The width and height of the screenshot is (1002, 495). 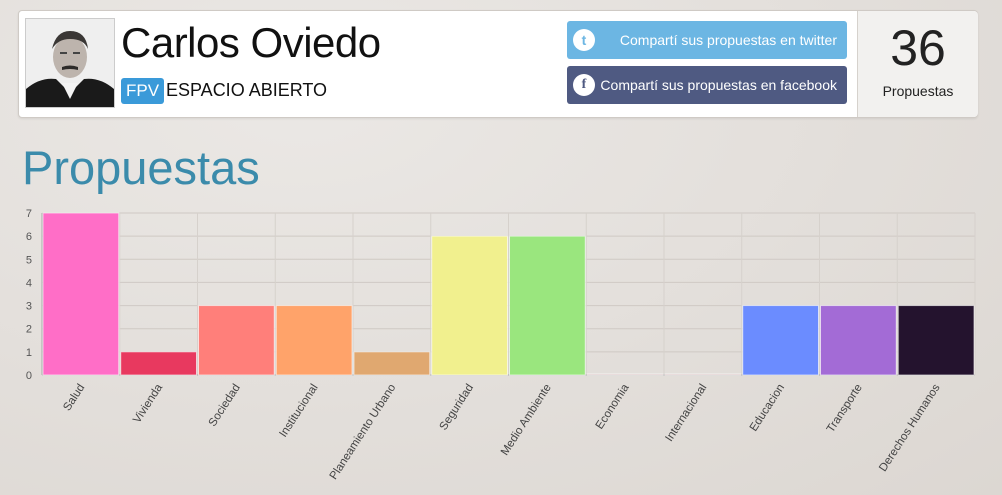 I want to click on party-name: ESPACIO ABIERTO, so click(x=247, y=90).